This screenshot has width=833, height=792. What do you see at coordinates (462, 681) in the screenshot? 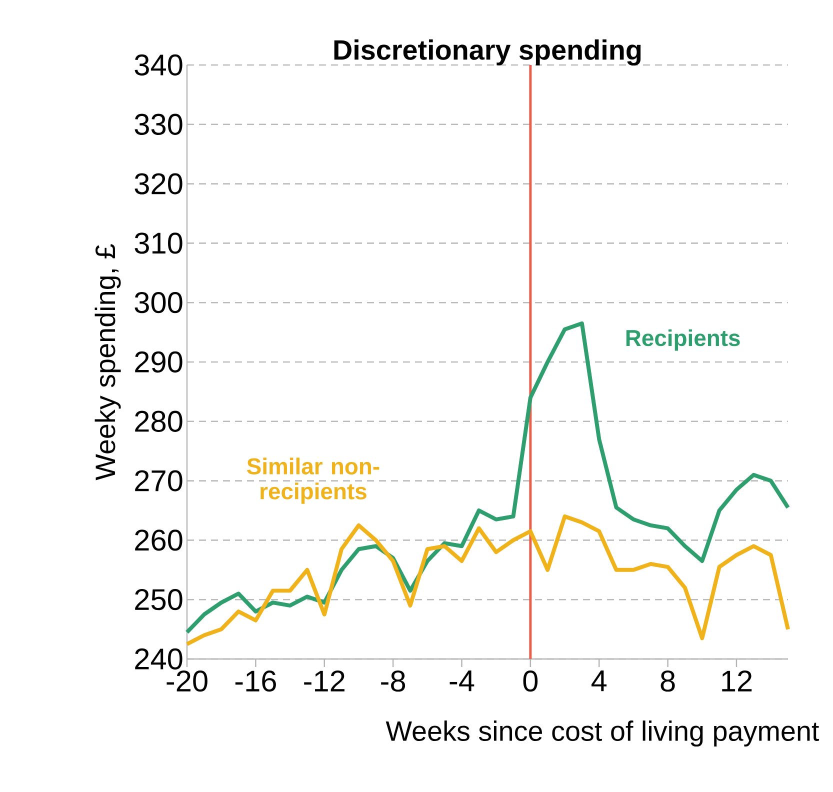
I see `x-tick-label: -4` at bounding box center [462, 681].